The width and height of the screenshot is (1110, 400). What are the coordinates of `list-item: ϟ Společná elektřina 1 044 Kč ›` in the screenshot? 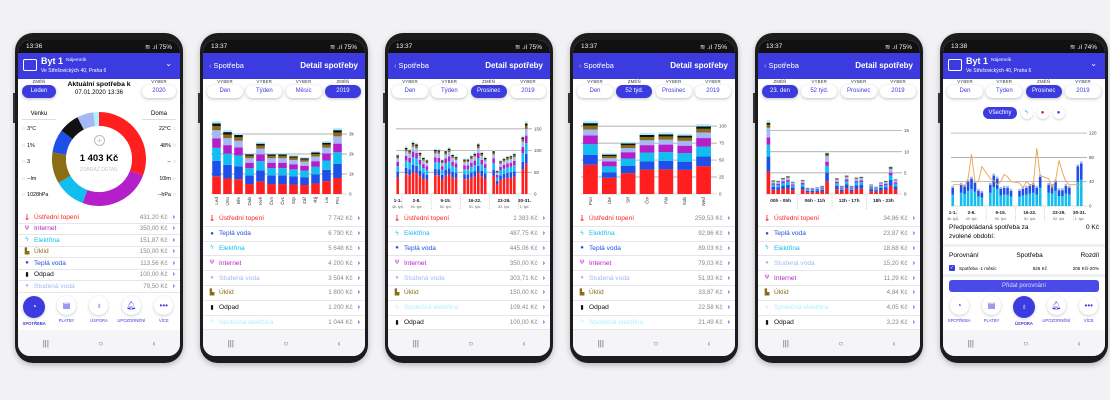 It's located at (284, 323).